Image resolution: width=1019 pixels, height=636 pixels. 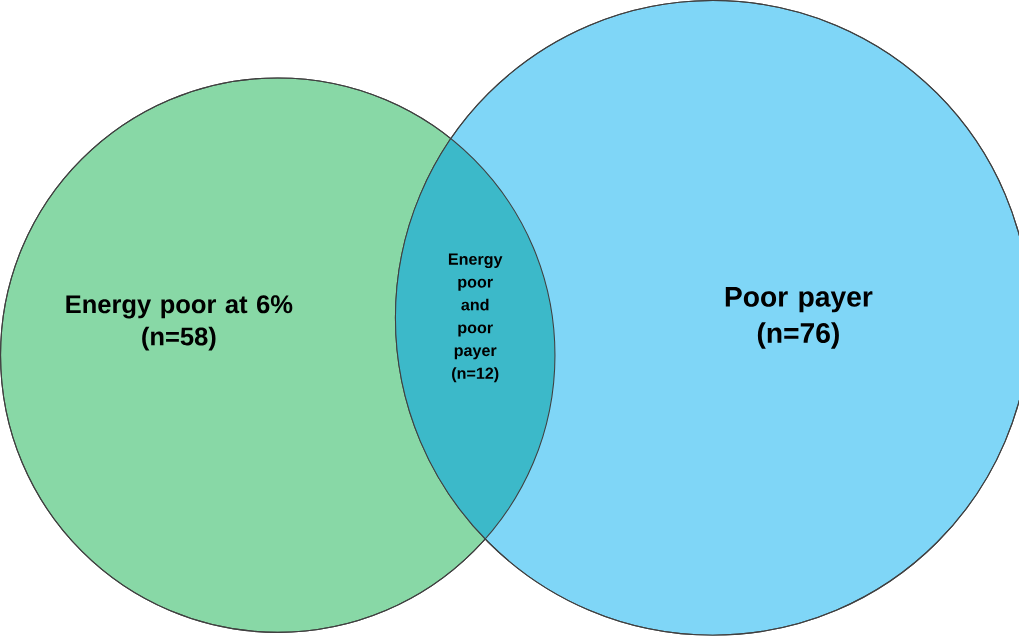 I want to click on data-label: (n=58), so click(x=179, y=338).